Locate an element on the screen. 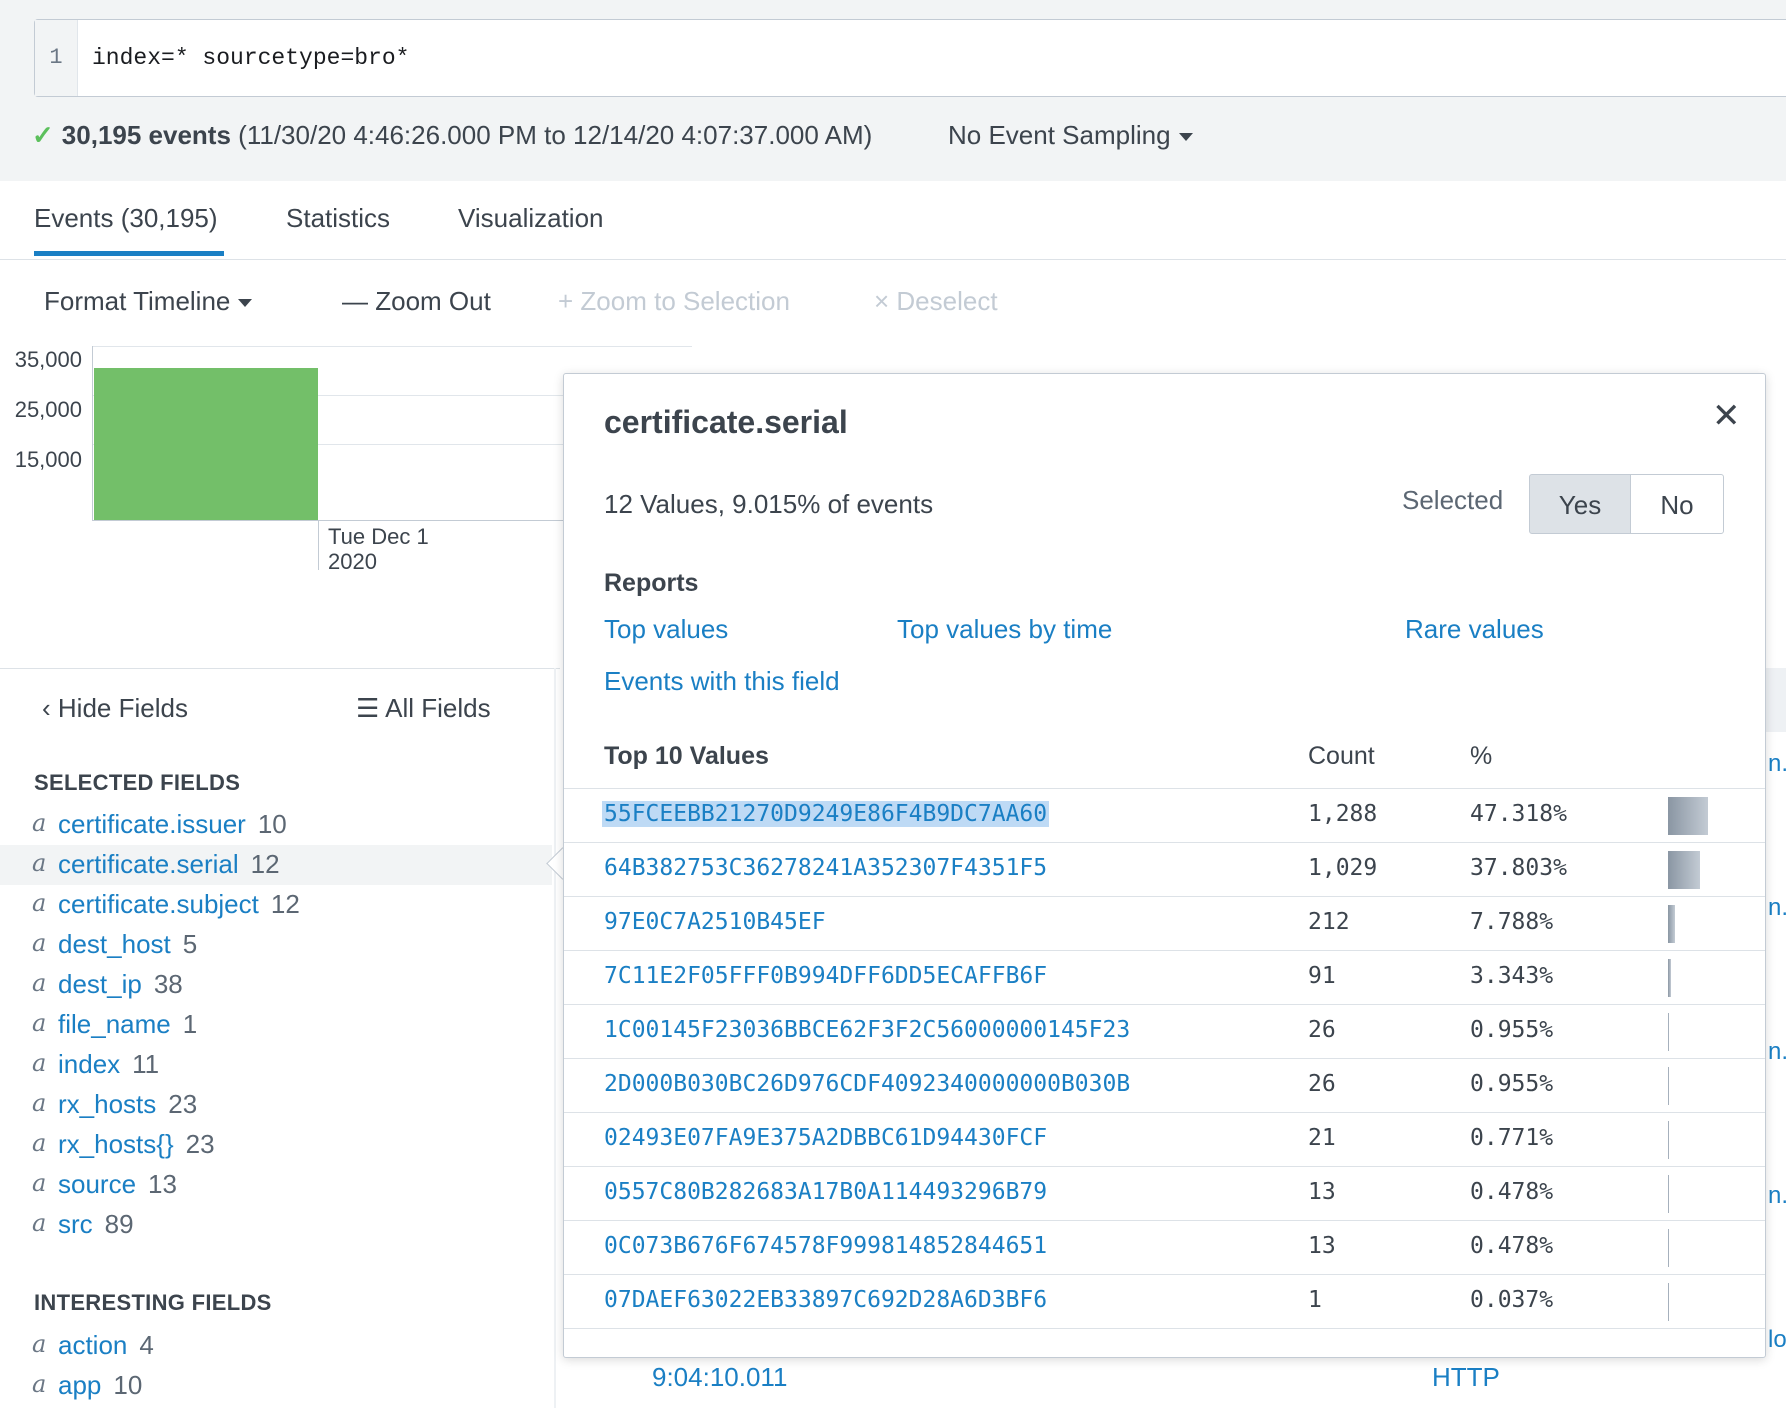  value-link: 07DAEF63022EB33897C692D28A6D3BF6 is located at coordinates (826, 1300).